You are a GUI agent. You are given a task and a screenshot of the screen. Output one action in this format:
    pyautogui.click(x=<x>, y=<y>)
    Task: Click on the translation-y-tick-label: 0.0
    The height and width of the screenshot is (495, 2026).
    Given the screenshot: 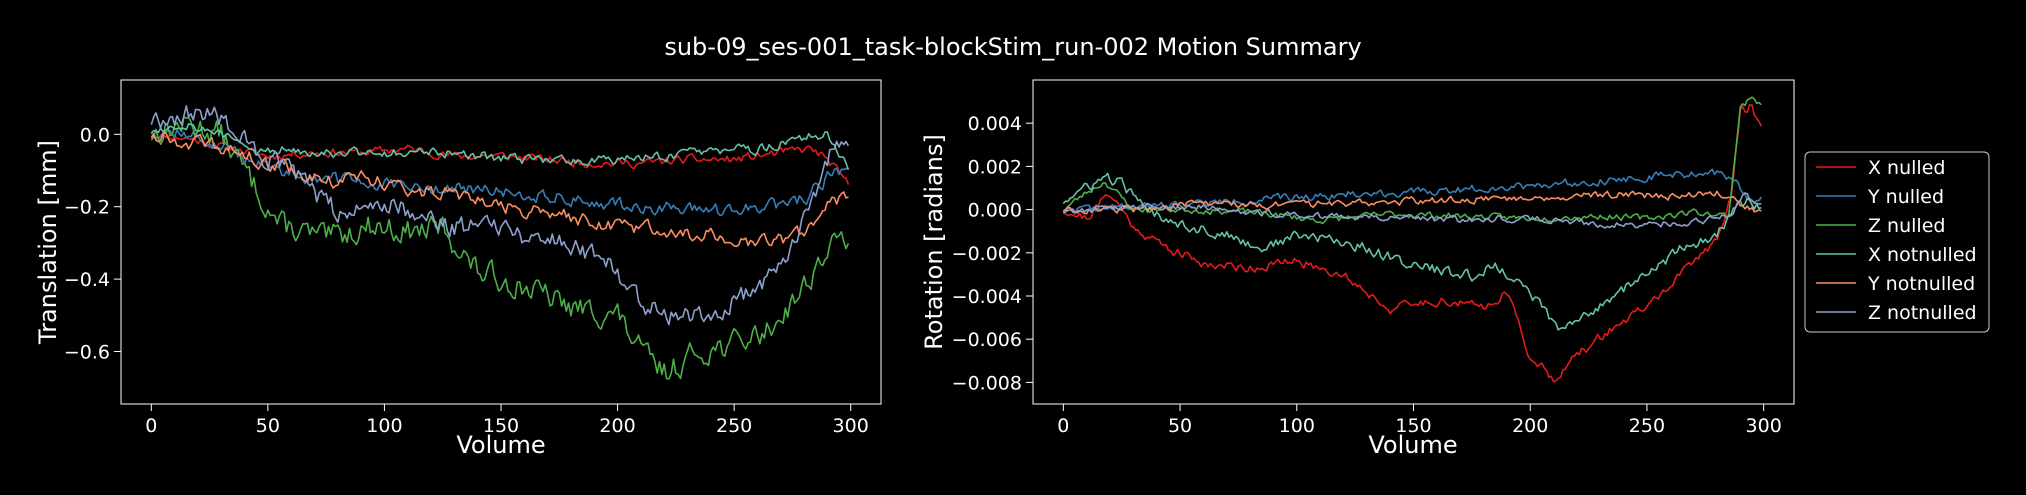 What is the action you would take?
    pyautogui.click(x=95, y=135)
    